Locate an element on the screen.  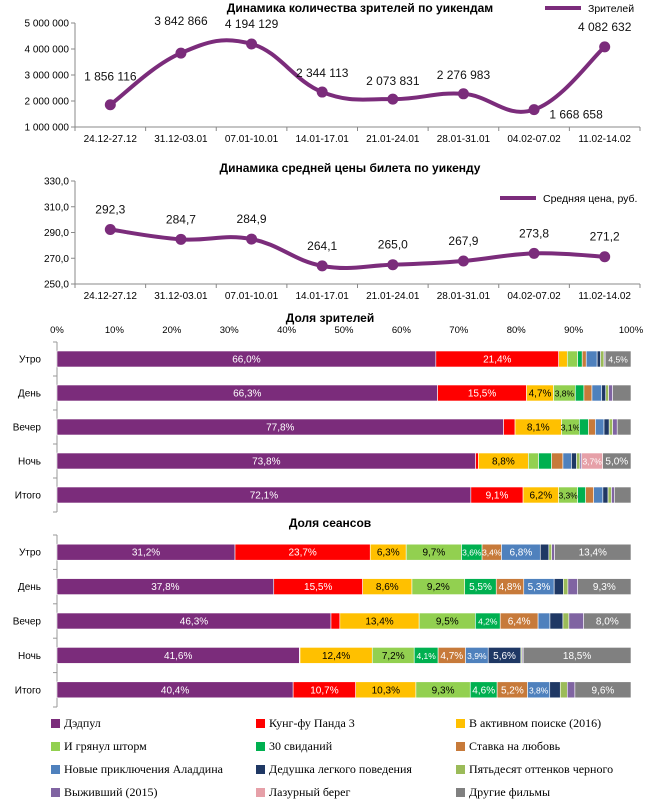
x-tick-label: 20% is located at coordinates (172, 330).